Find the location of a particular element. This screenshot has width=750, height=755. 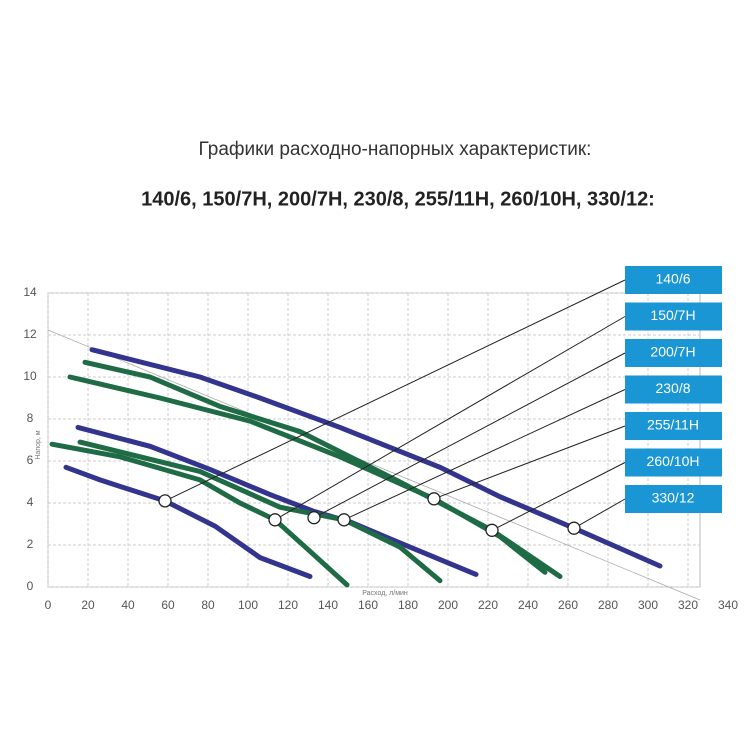

legend-label: 140/6 is located at coordinates (672, 279).